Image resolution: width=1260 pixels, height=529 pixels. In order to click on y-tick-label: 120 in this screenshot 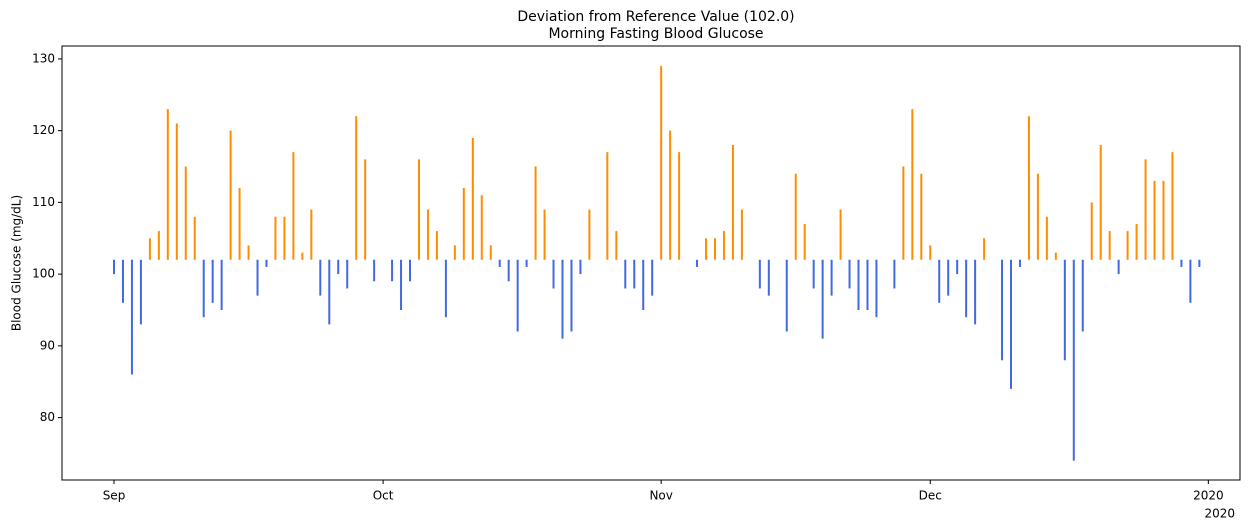, I will do `click(43, 130)`.